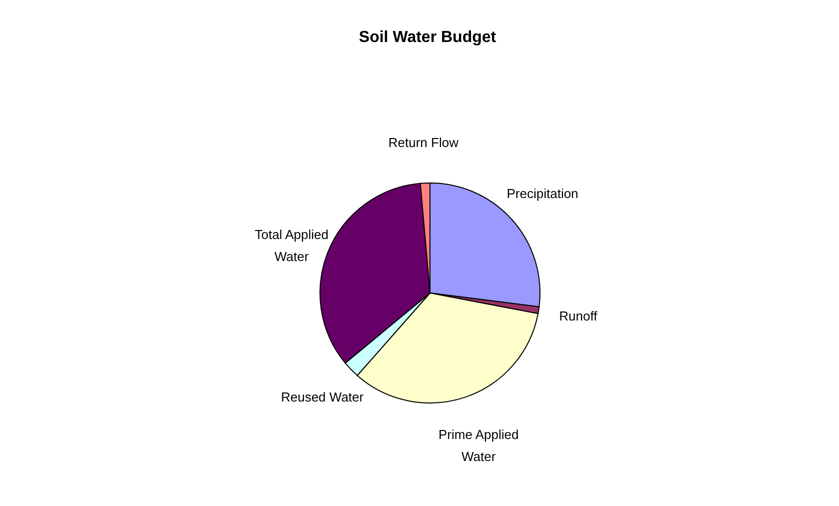  What do you see at coordinates (542, 193) in the screenshot?
I see `slice-label: Precipitation` at bounding box center [542, 193].